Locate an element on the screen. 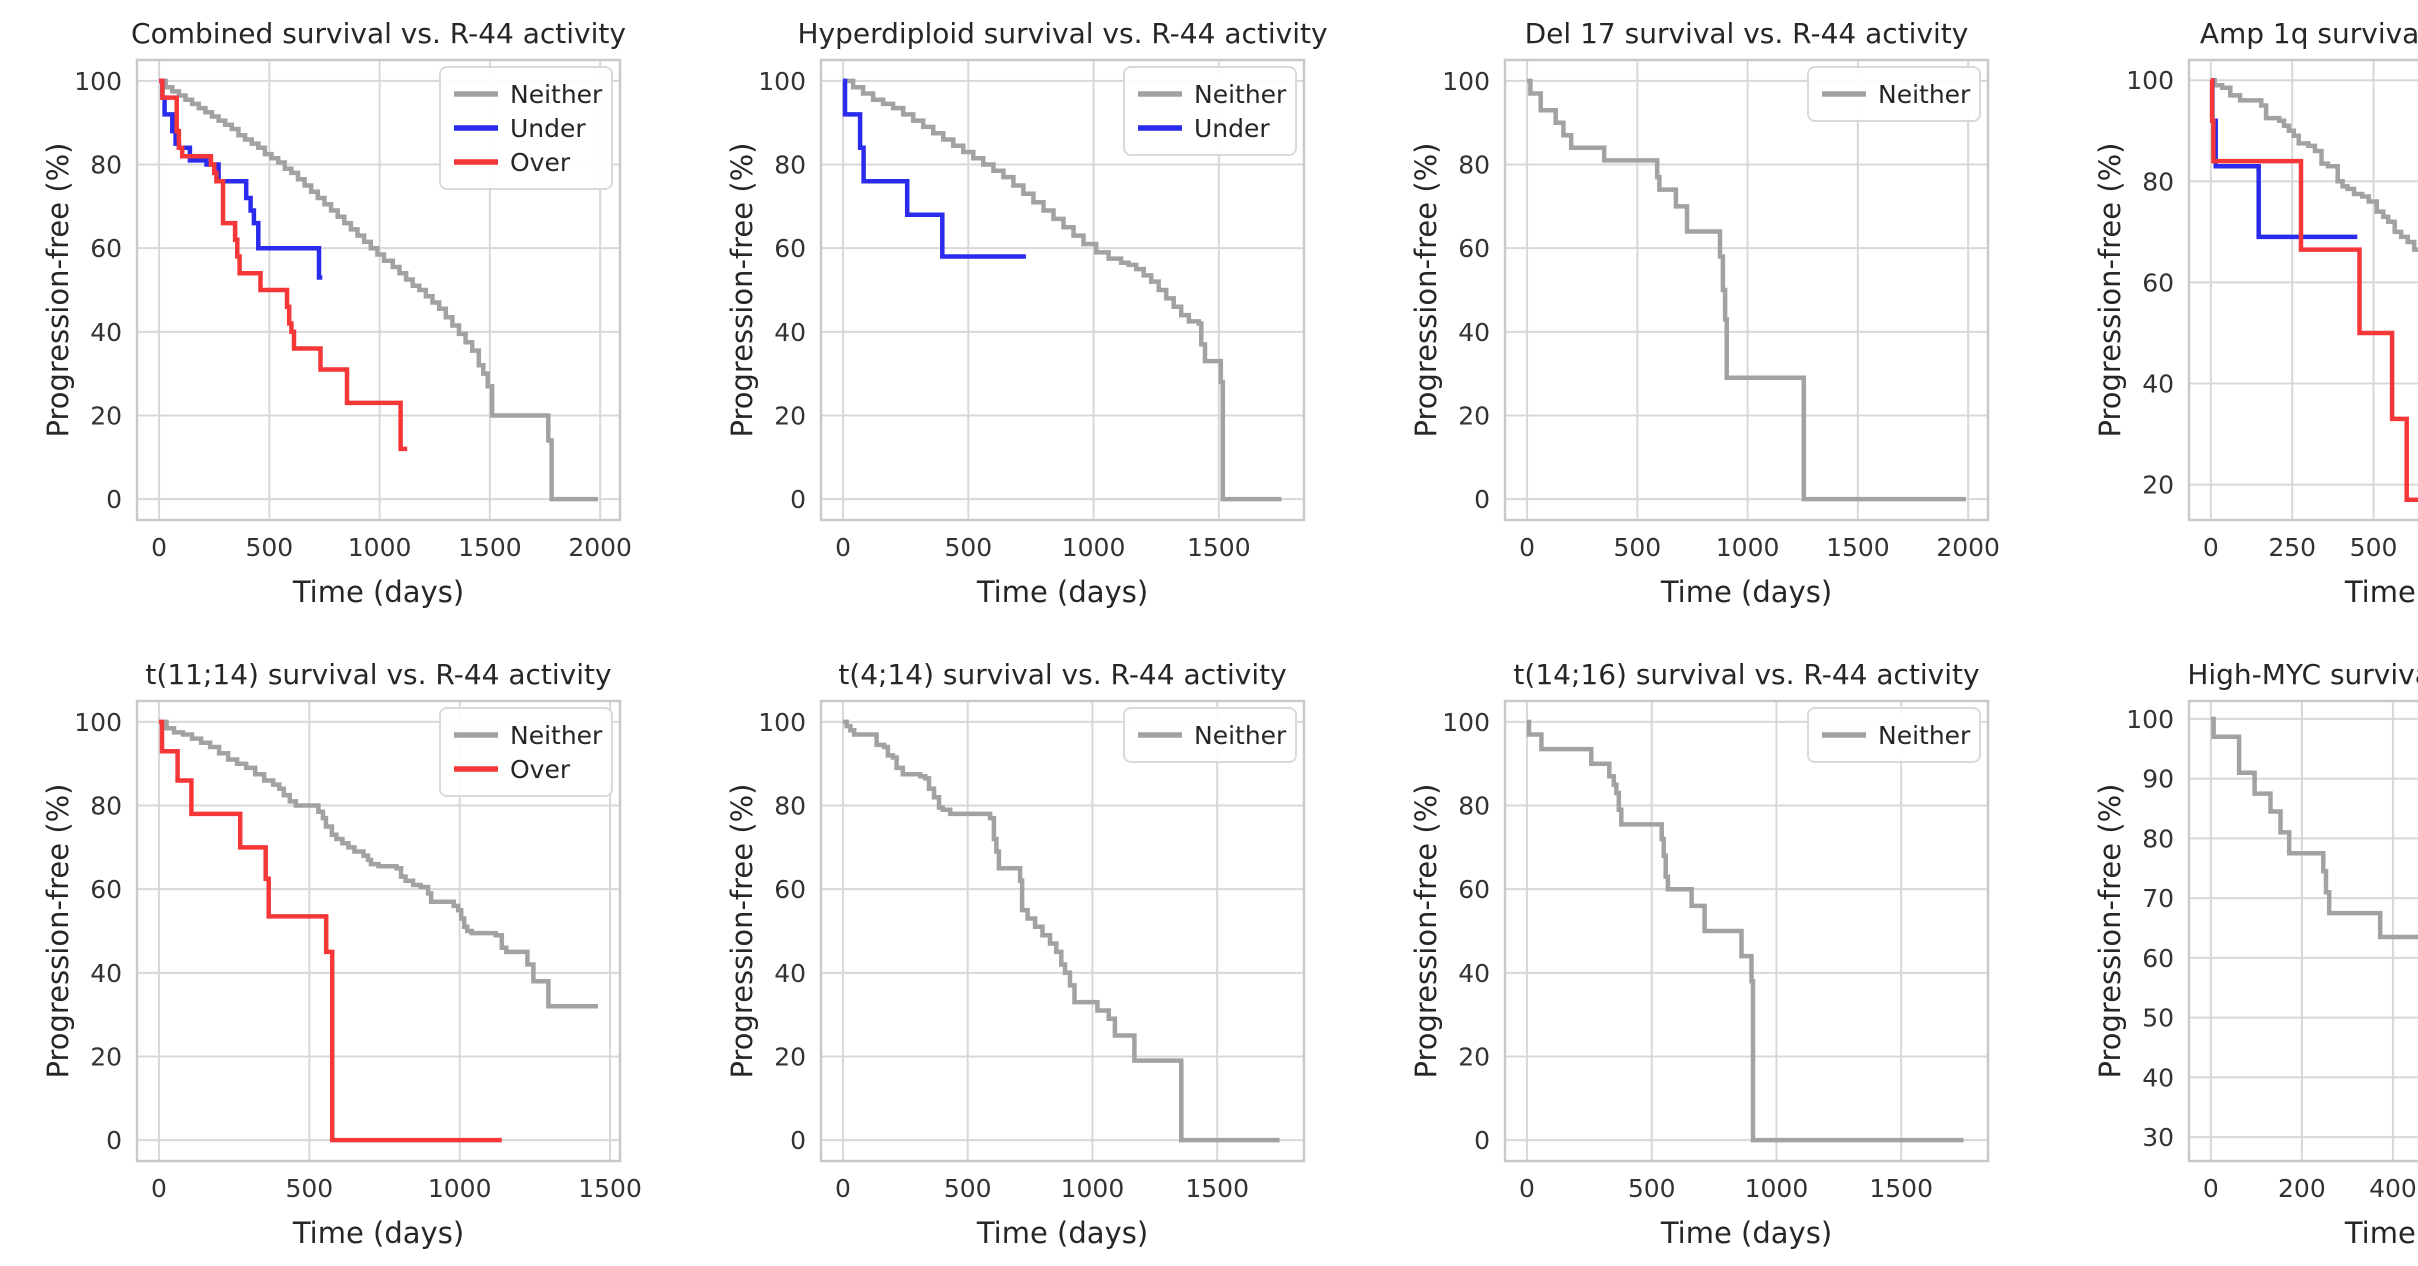 This screenshot has height=1266, width=2418. chart-title: Del 17 survival vs. R-44 activity is located at coordinates (1747, 33).